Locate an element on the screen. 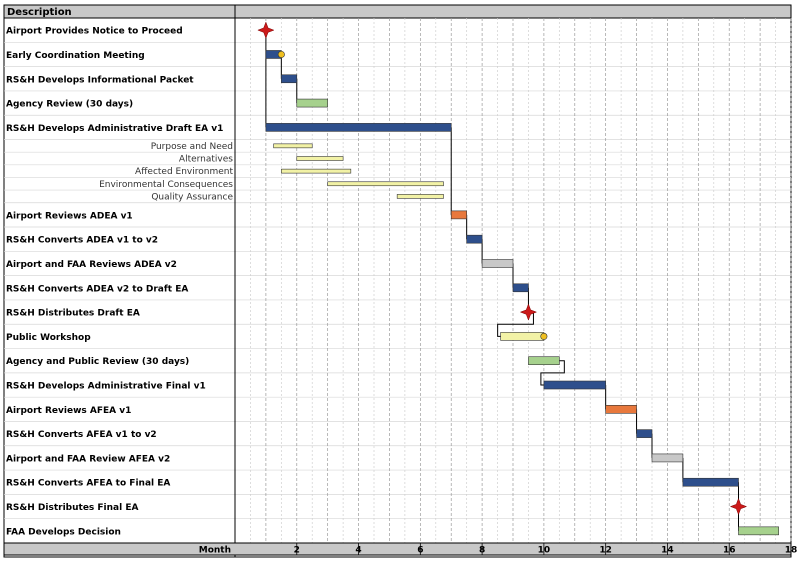 The image size is (800, 561). task-label: RS&H Develops Informational Packet is located at coordinates (100, 80).